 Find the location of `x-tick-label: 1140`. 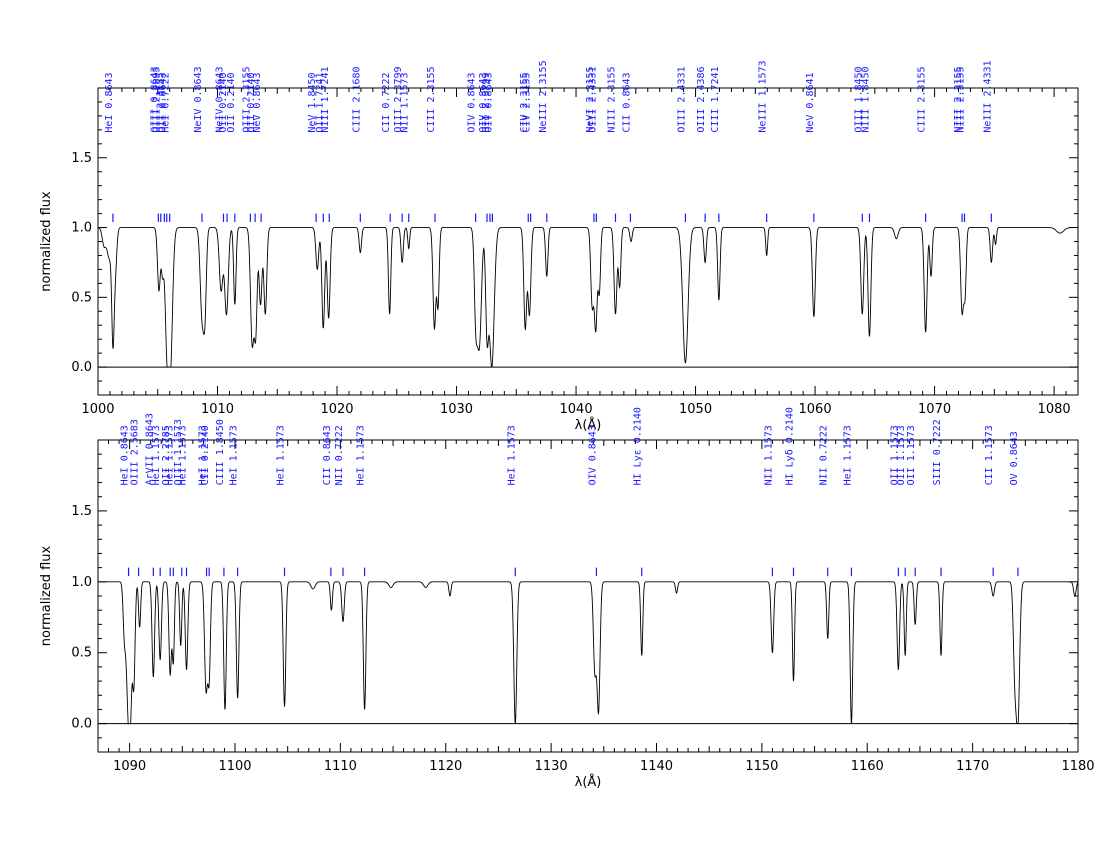

x-tick-label: 1140 is located at coordinates (656, 766).